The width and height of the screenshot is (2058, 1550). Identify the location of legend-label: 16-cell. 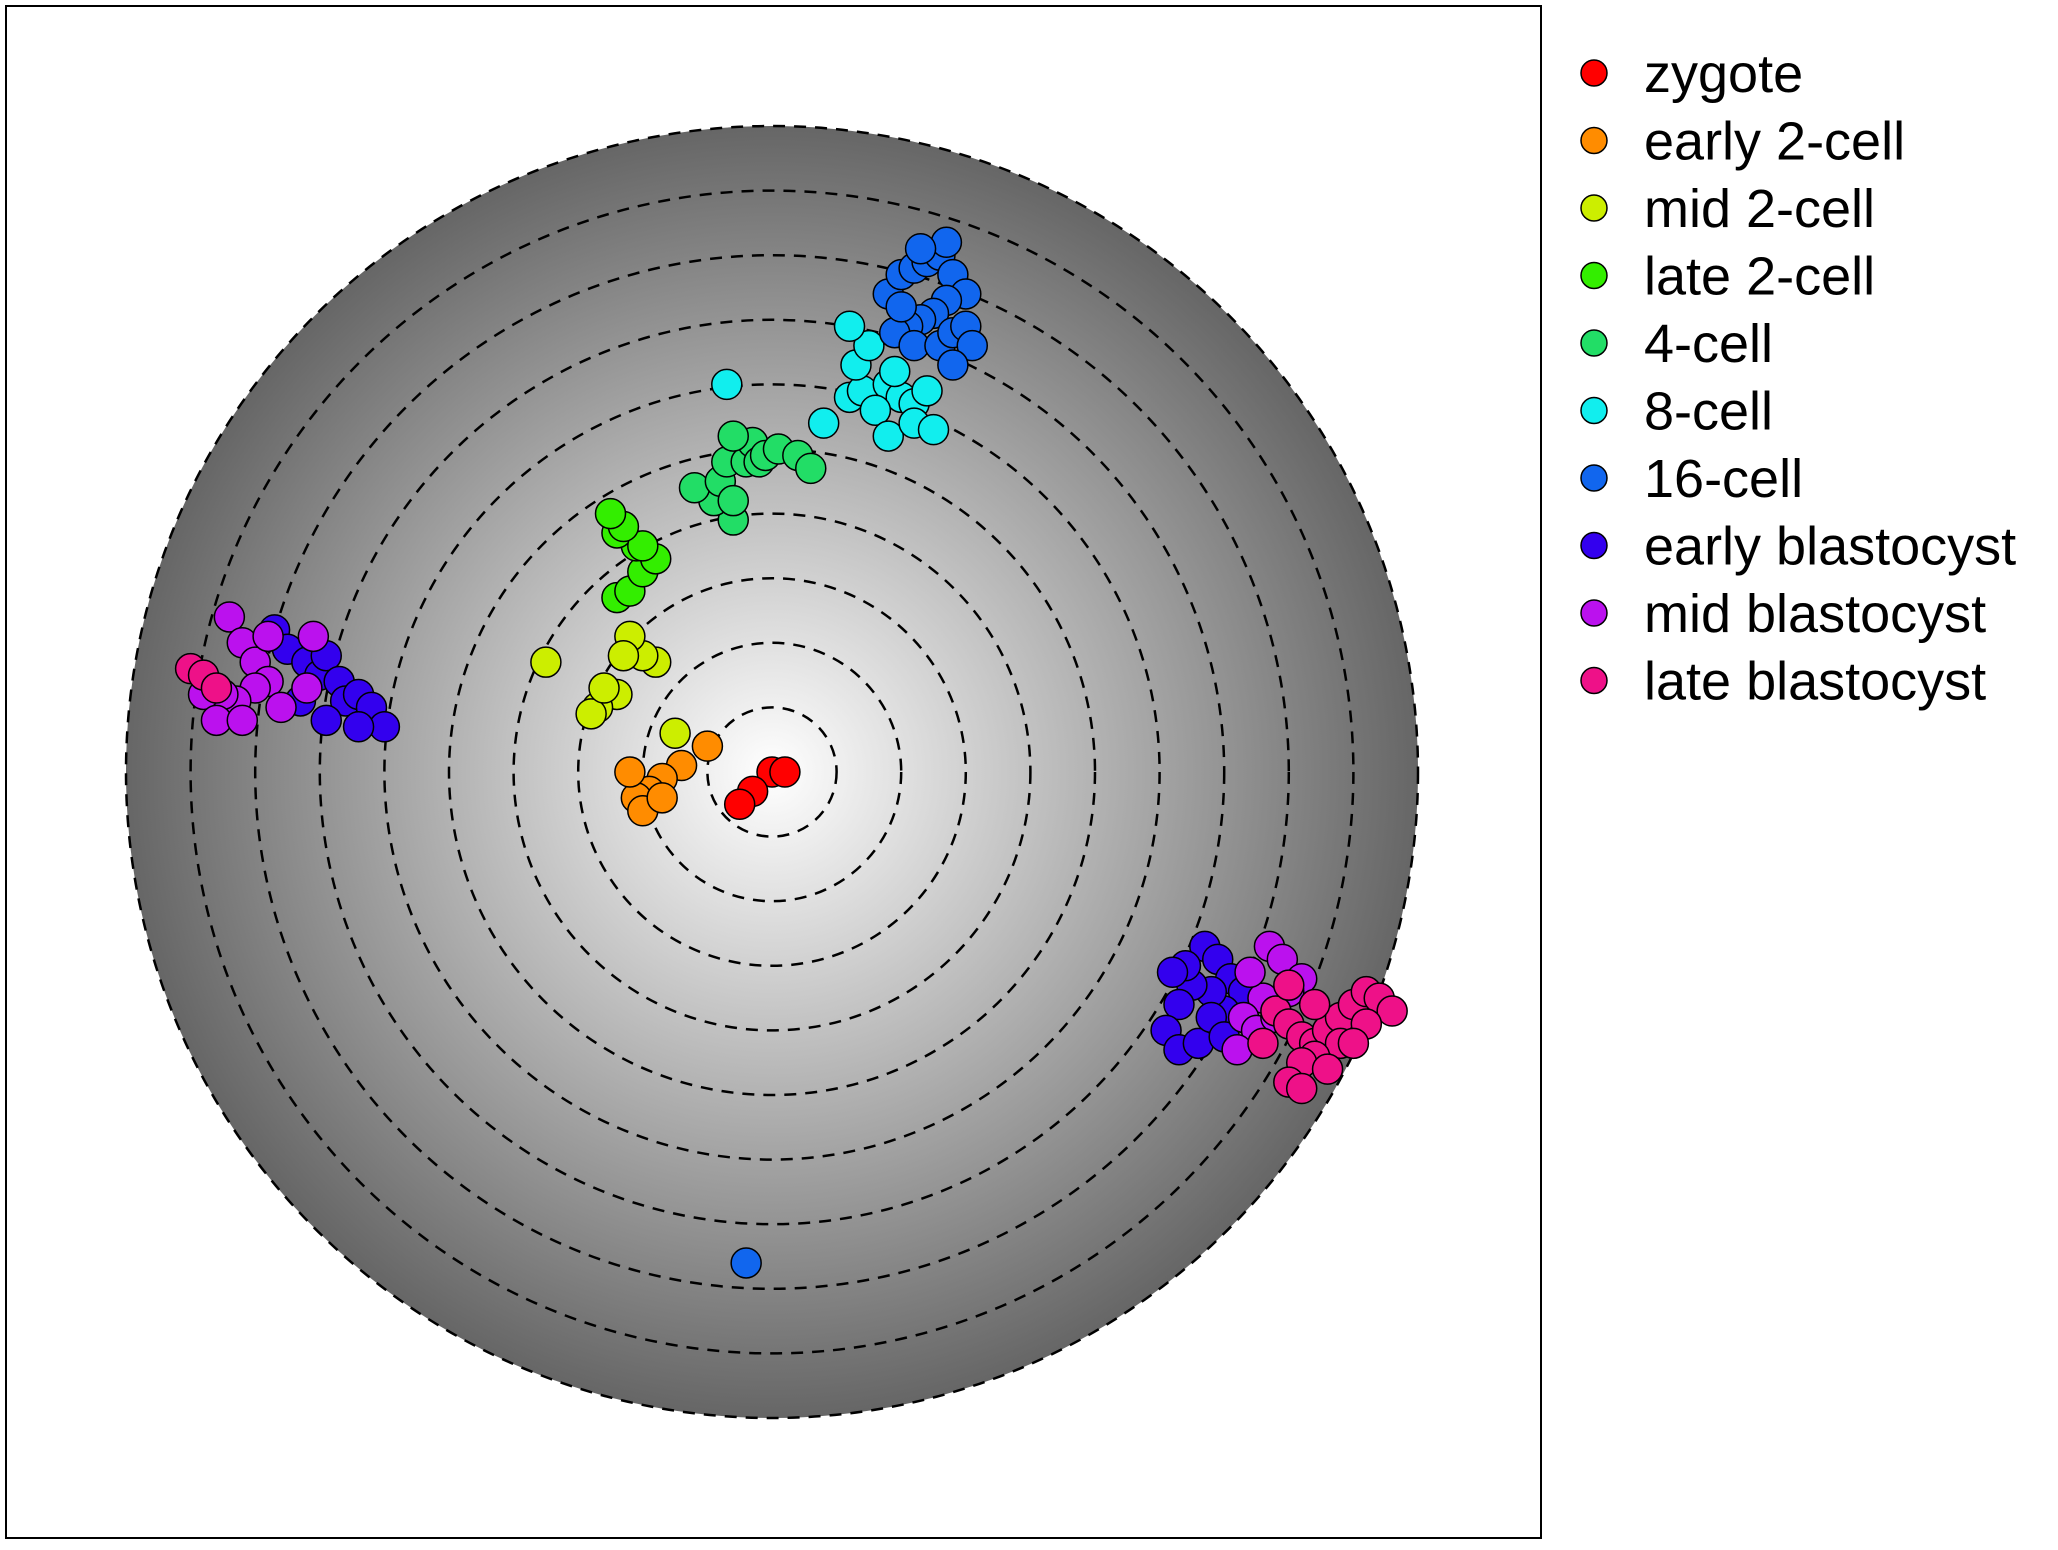
(1723, 479).